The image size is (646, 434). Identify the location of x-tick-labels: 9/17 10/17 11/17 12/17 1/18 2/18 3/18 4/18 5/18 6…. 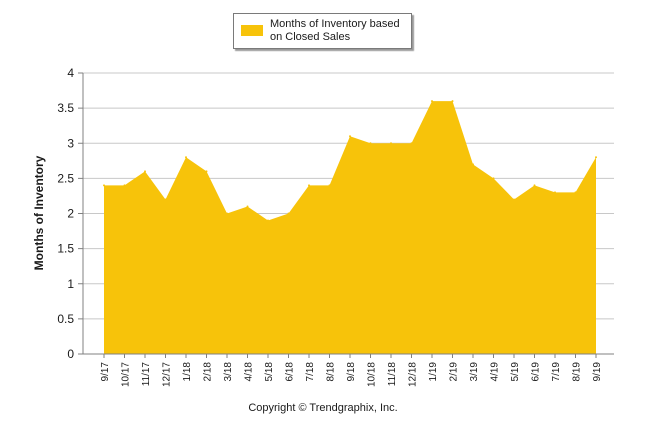
(351, 370).